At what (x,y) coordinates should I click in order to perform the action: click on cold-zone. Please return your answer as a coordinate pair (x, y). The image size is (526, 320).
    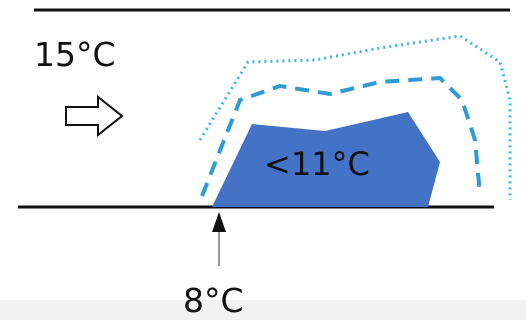
    Looking at the image, I should click on (326, 159).